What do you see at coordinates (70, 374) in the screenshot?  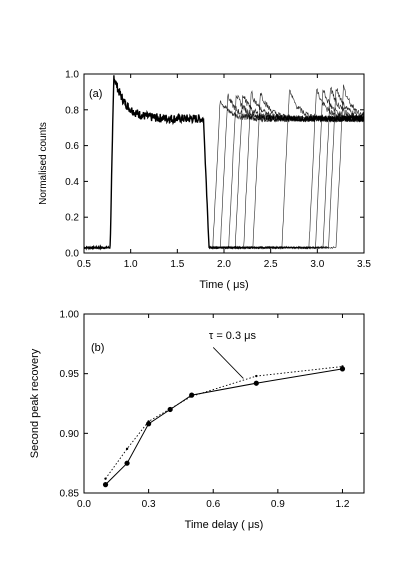 I see `b-y-tick-label: 0.95` at bounding box center [70, 374].